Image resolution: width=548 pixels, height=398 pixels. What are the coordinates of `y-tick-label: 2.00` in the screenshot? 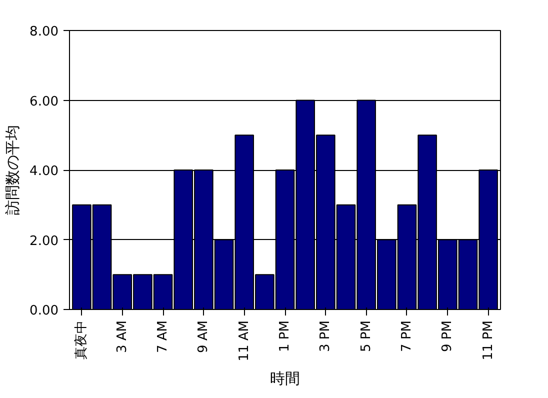 It's located at (44, 241).